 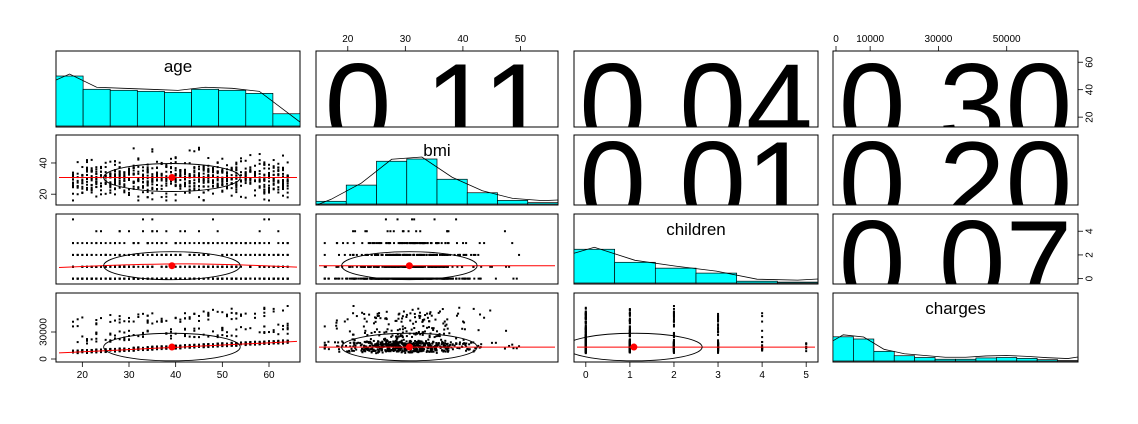 I want to click on tick-label-bmi: 20, so click(x=44, y=194).